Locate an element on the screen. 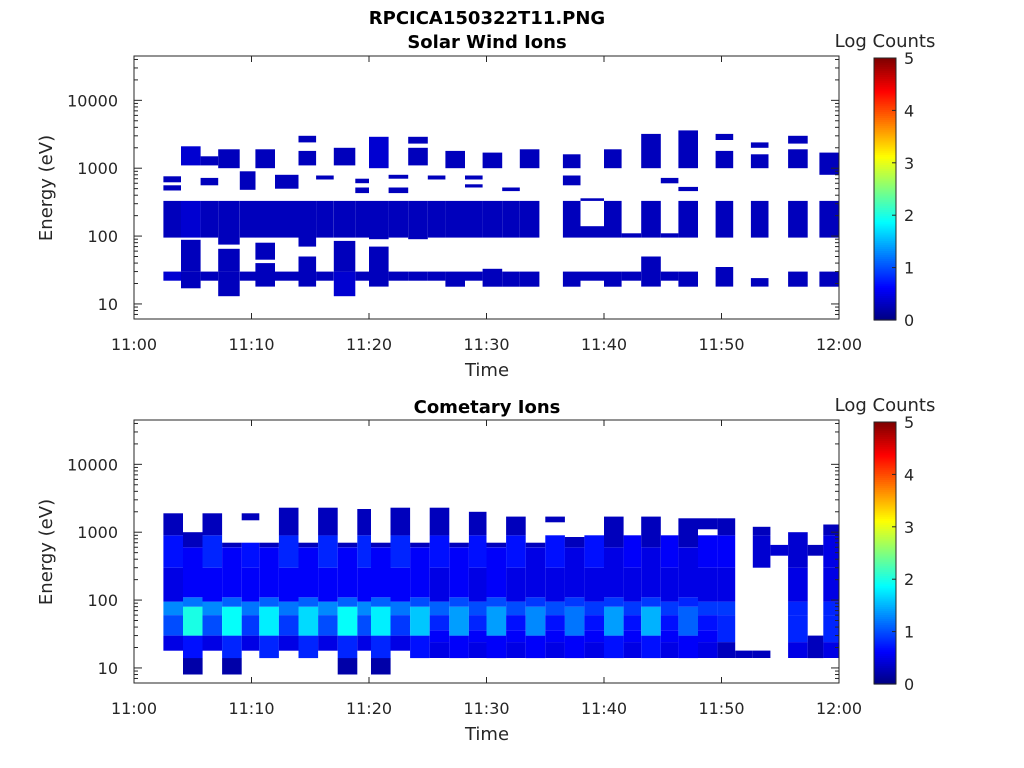 The image size is (1024, 768). colorbar-tick-label: 2 is located at coordinates (909, 215).